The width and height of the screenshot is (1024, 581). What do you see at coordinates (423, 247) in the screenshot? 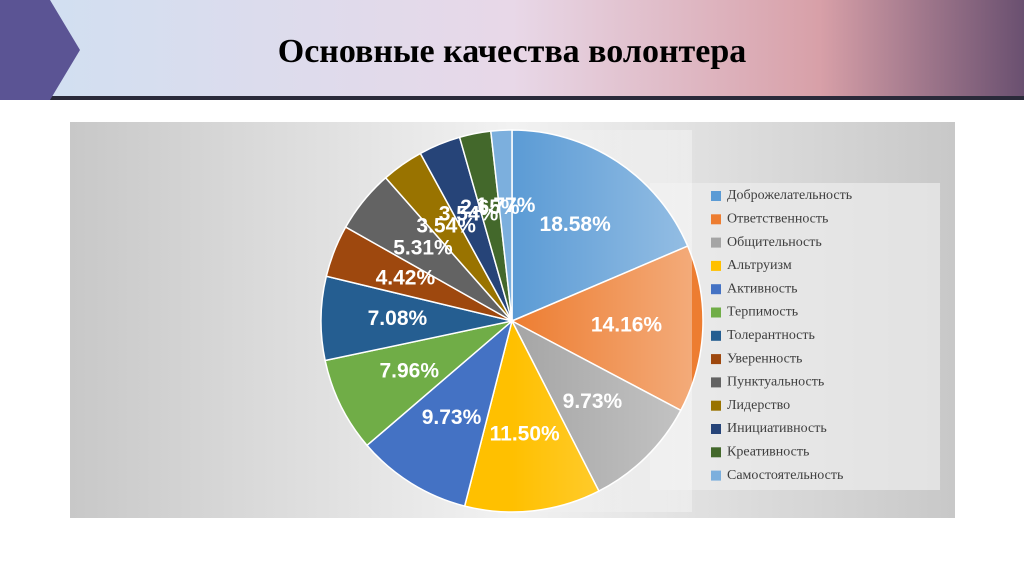
I see `data-label: 5.31%` at bounding box center [423, 247].